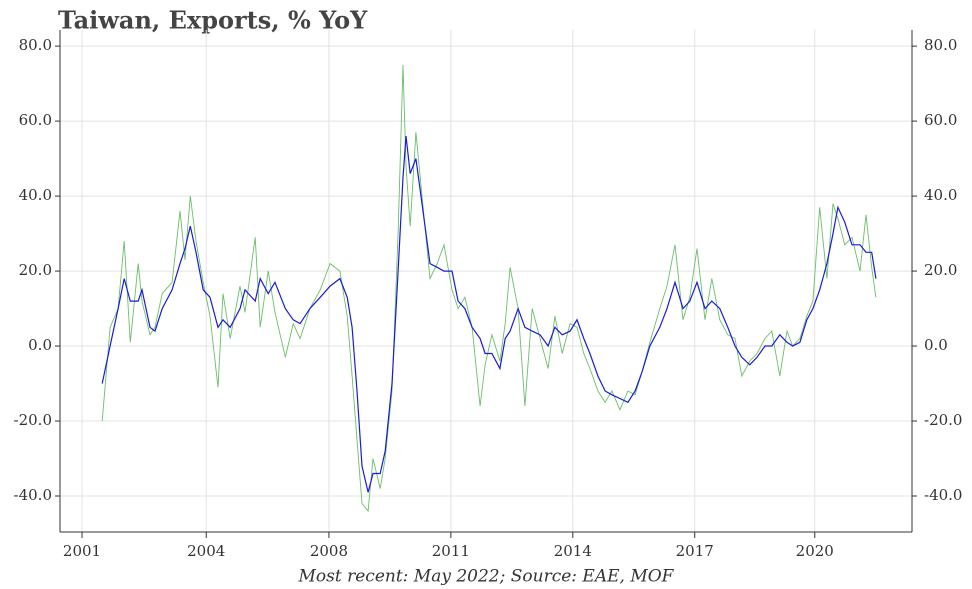 This screenshot has height=589, width=972. What do you see at coordinates (33, 420) in the screenshot?
I see `y-tick-label: -20.0` at bounding box center [33, 420].